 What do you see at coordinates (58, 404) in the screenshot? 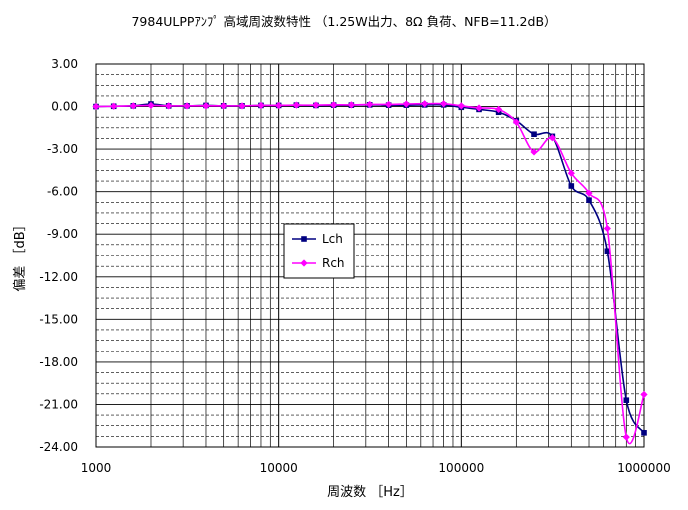
I see `y-tick-label: -21.00` at bounding box center [58, 404].